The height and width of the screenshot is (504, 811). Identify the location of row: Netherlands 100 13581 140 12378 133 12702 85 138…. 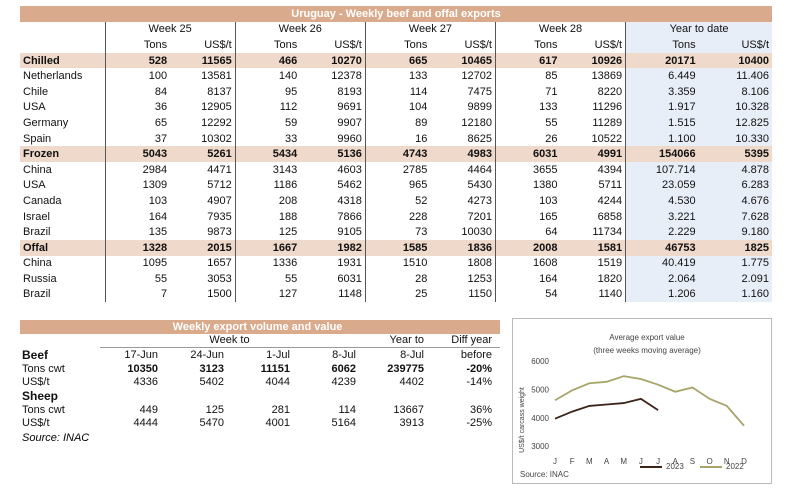
(396, 76).